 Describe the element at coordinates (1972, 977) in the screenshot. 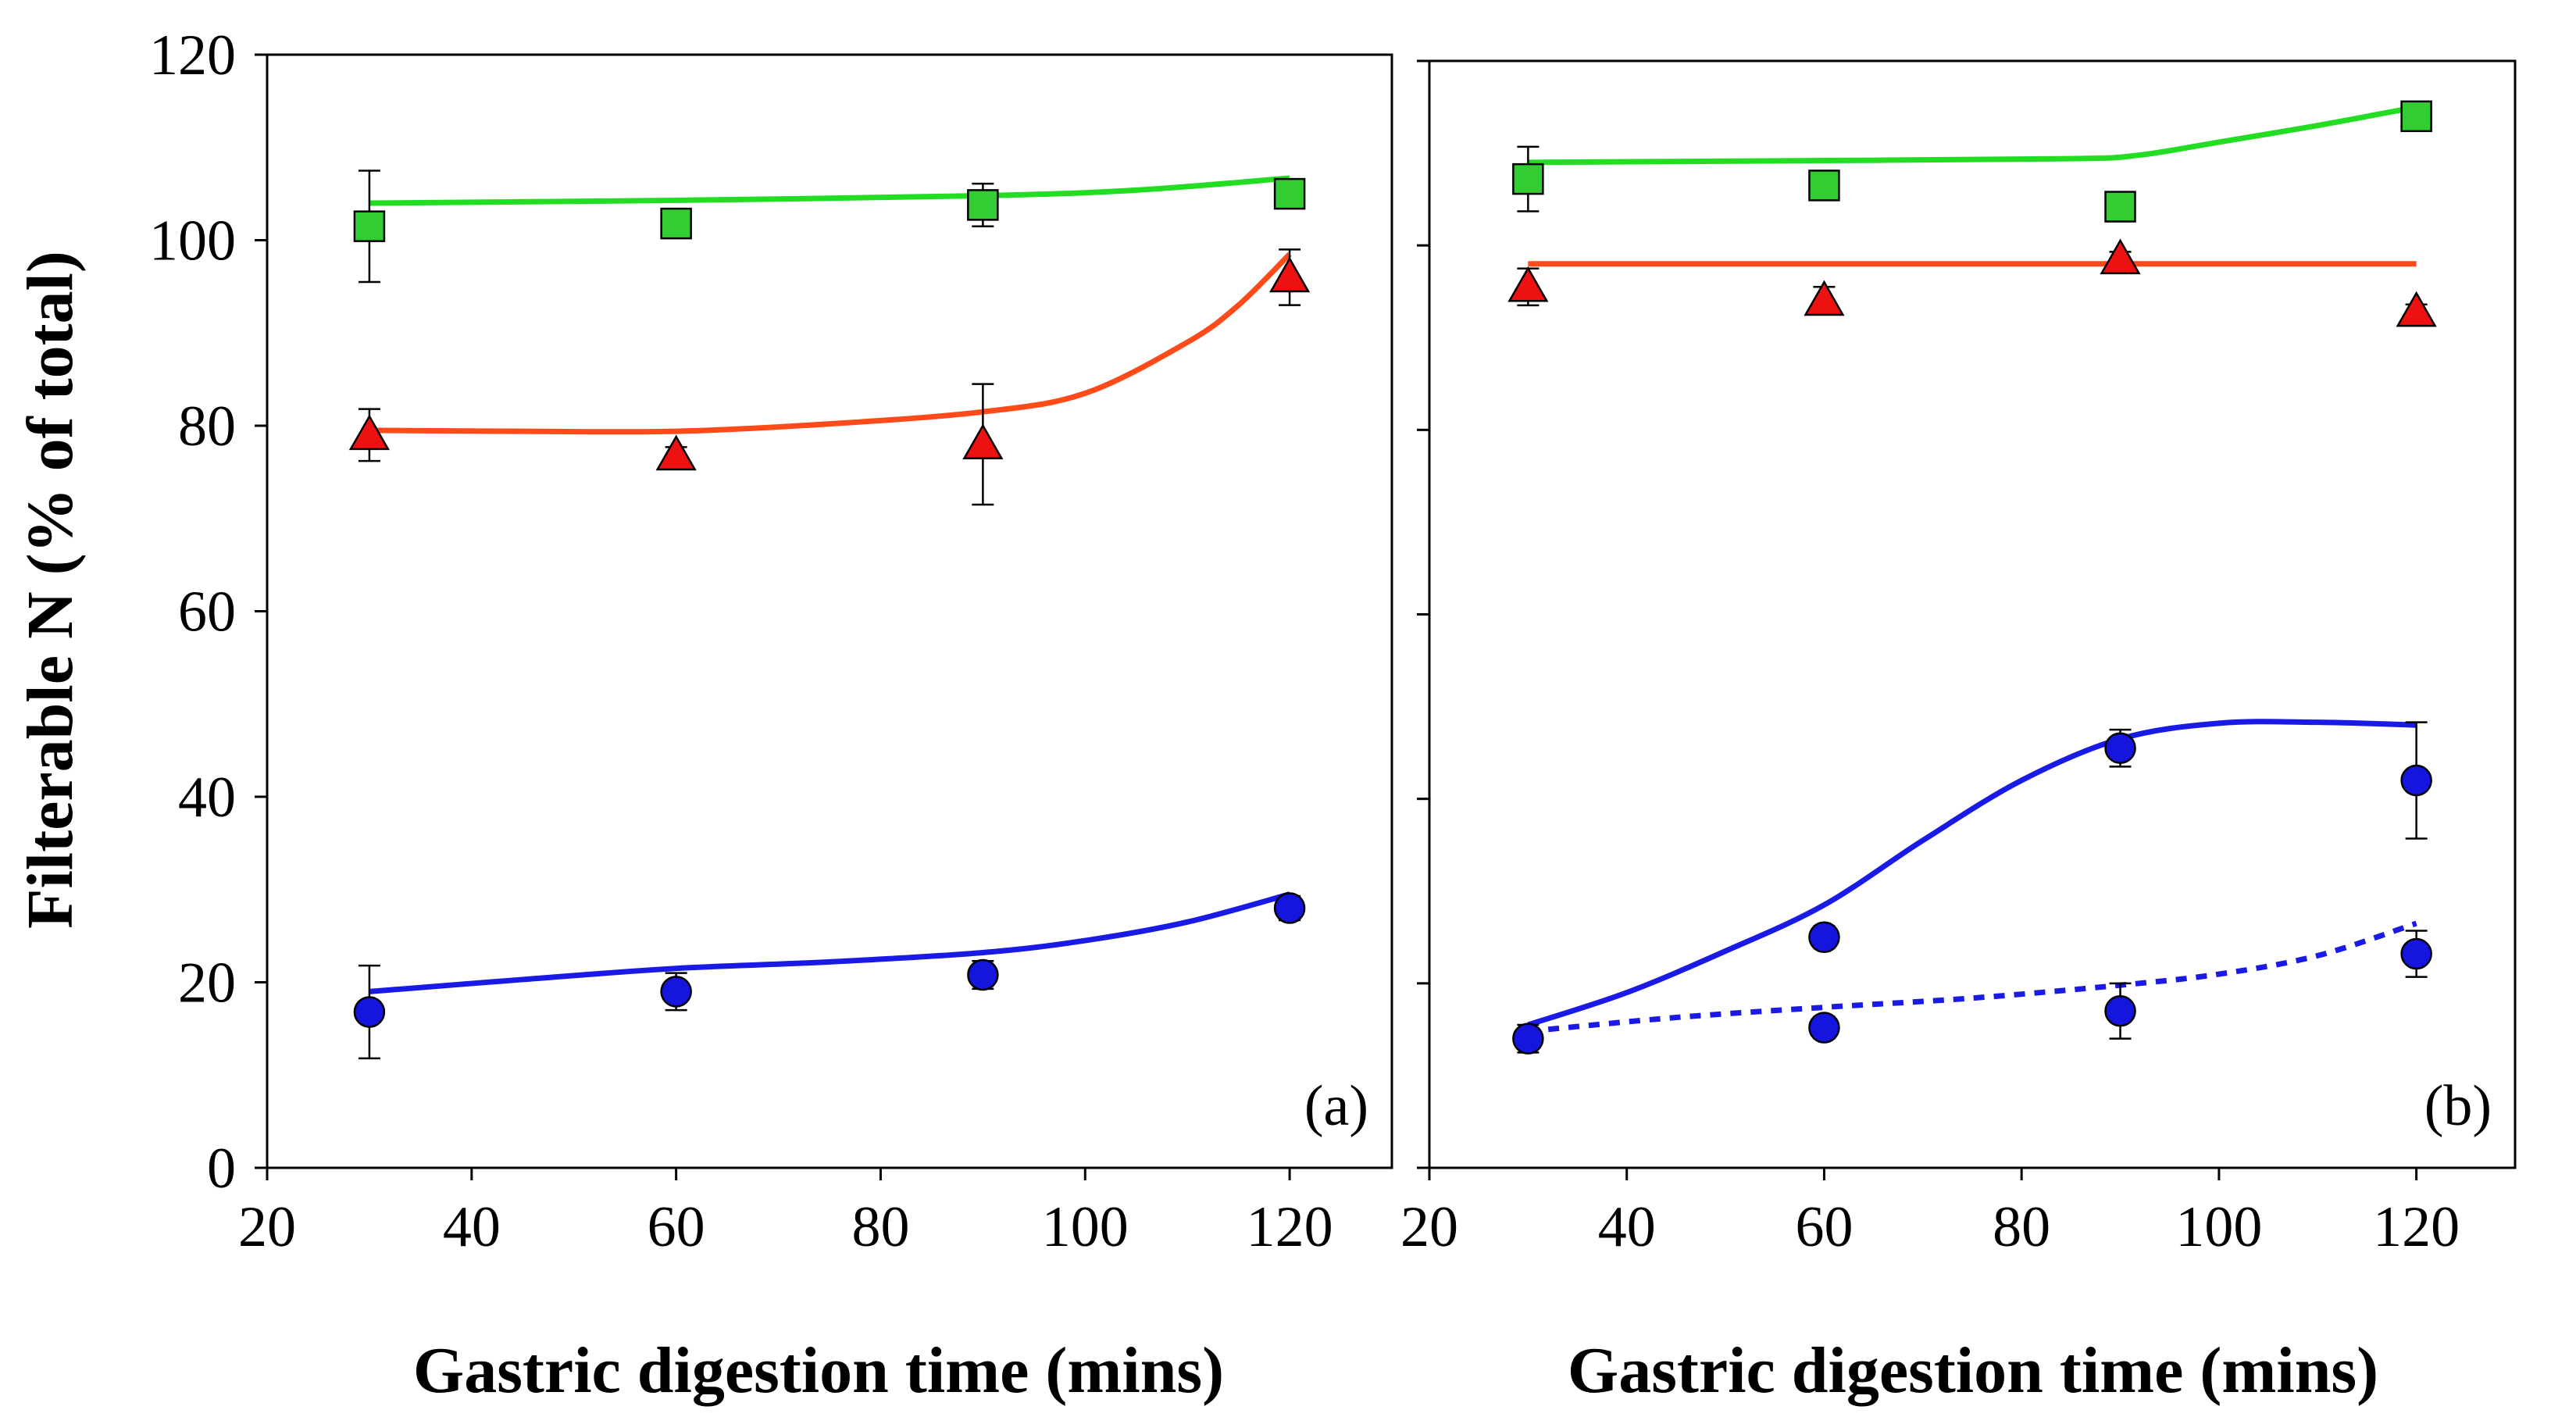

I see `fit-line-circle-dotted` at that location.